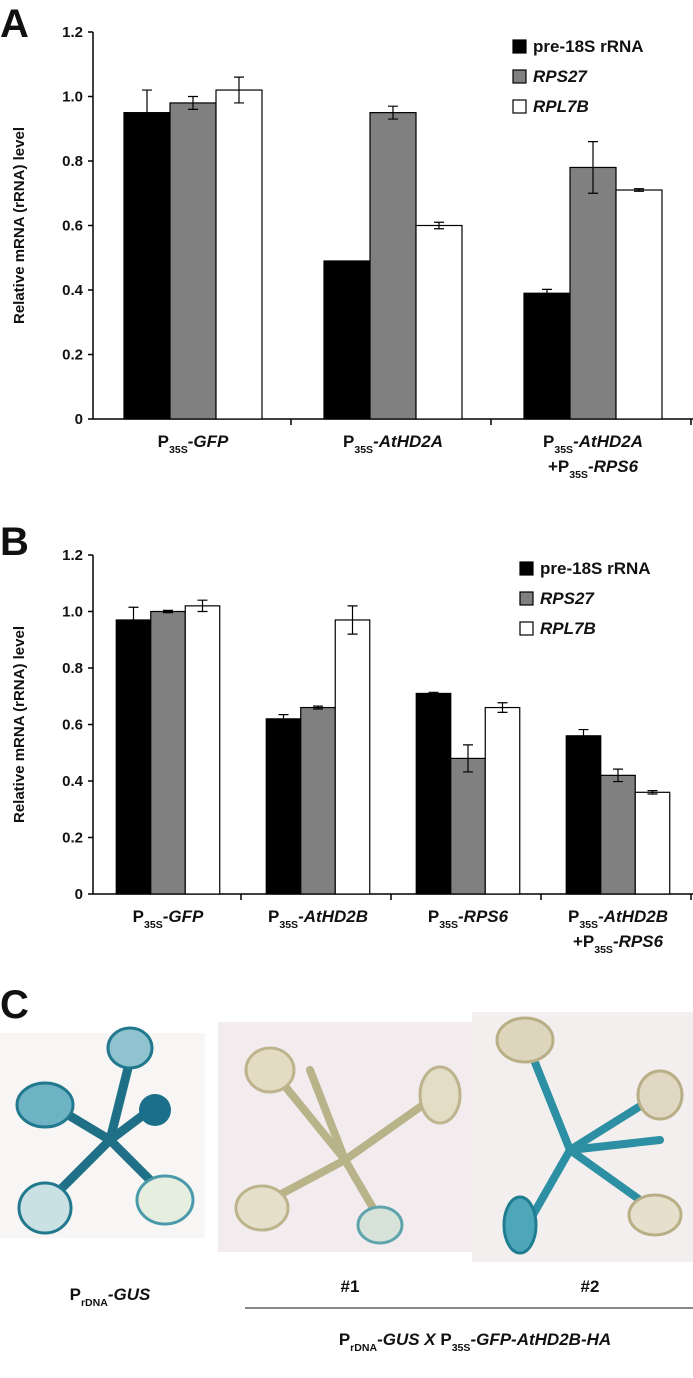  What do you see at coordinates (590, 1286) in the screenshot?
I see `line-label: #2` at bounding box center [590, 1286].